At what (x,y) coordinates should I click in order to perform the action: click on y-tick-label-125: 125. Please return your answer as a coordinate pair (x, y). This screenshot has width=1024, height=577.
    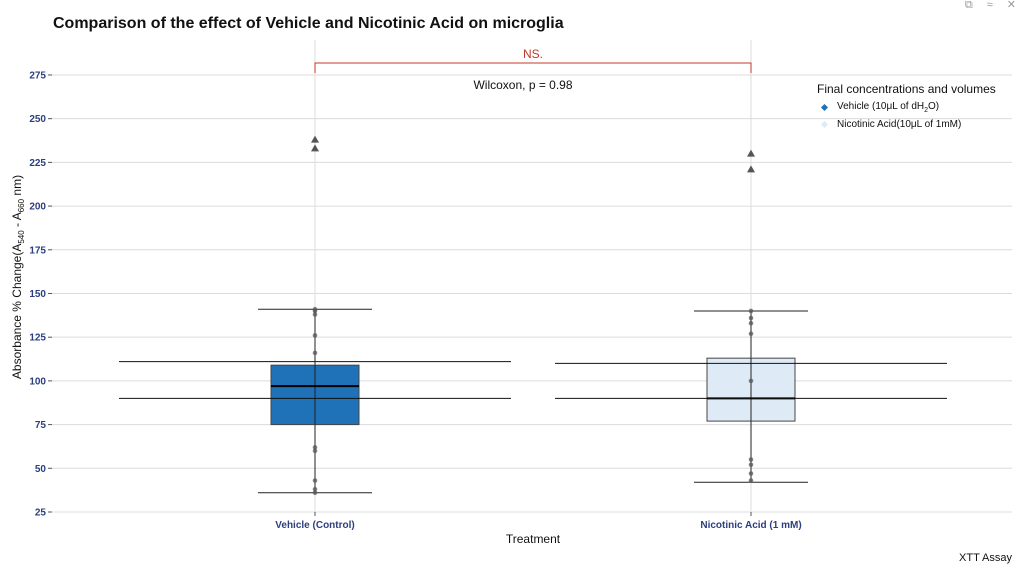
    Looking at the image, I should click on (37, 338).